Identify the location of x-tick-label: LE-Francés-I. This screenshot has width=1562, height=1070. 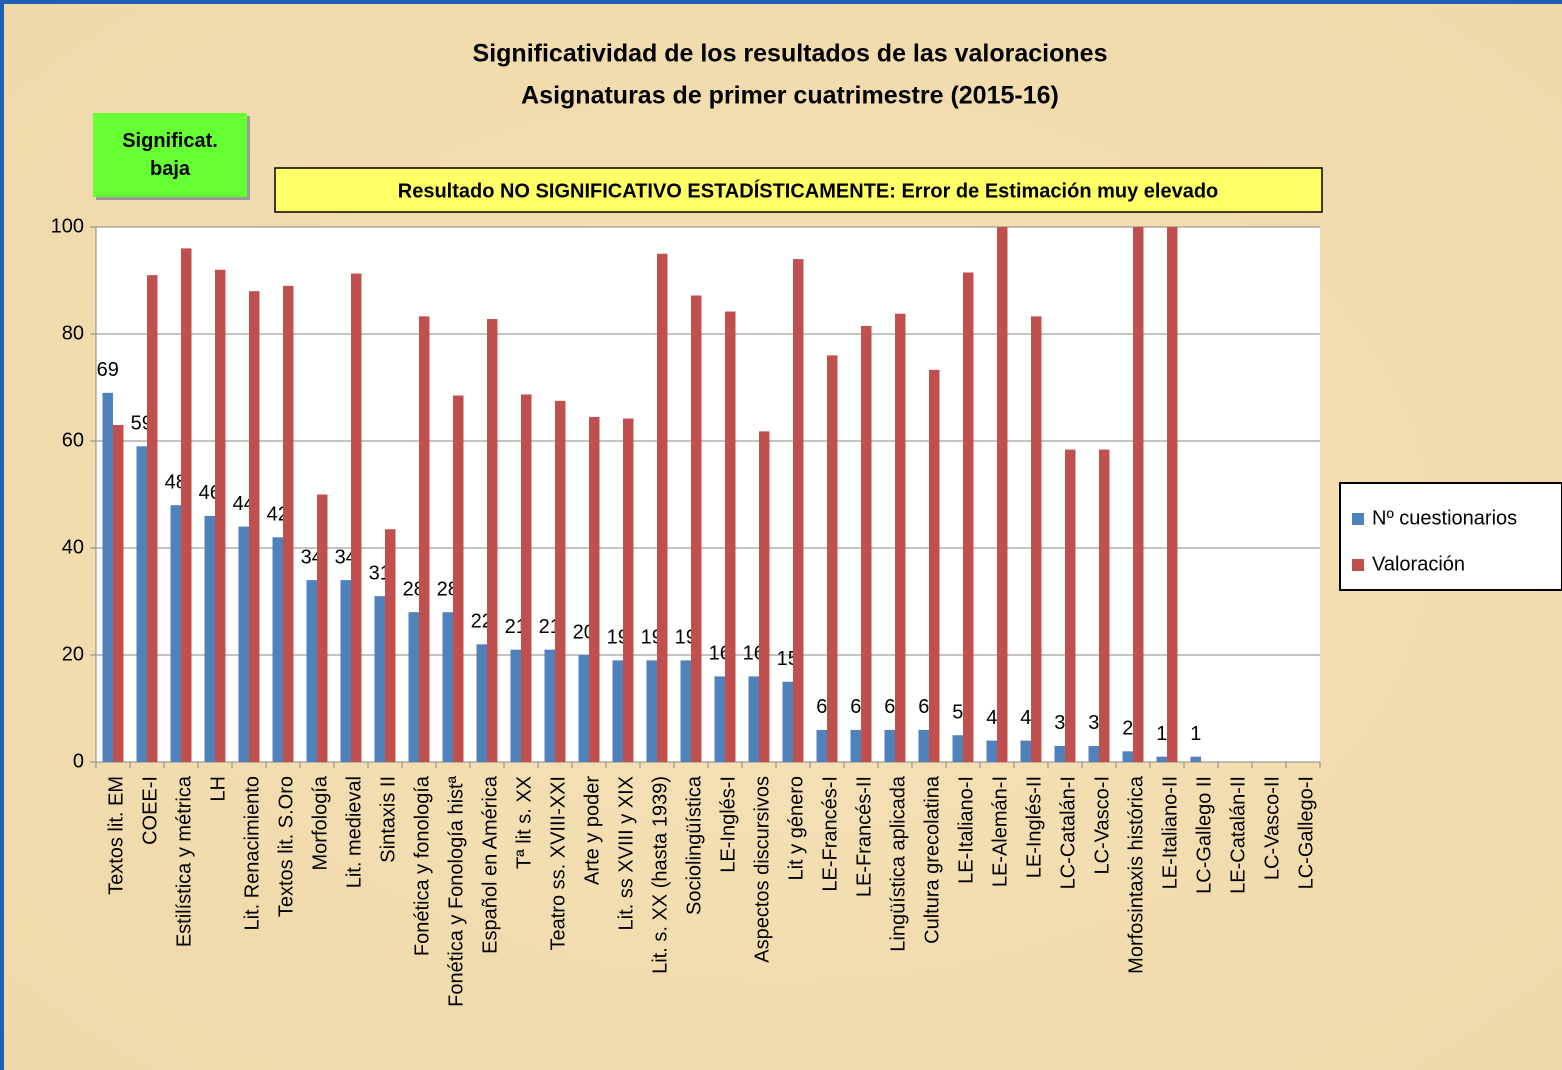
(830, 834).